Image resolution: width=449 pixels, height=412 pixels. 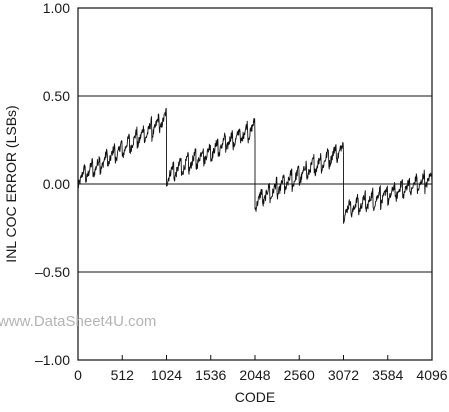 What do you see at coordinates (255, 397) in the screenshot?
I see `x-axis-label: CODE` at bounding box center [255, 397].